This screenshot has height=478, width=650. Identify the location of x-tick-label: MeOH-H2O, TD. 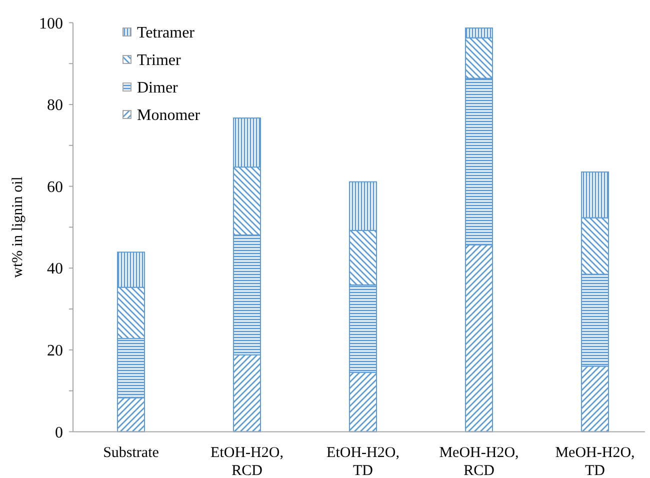
(595, 461).